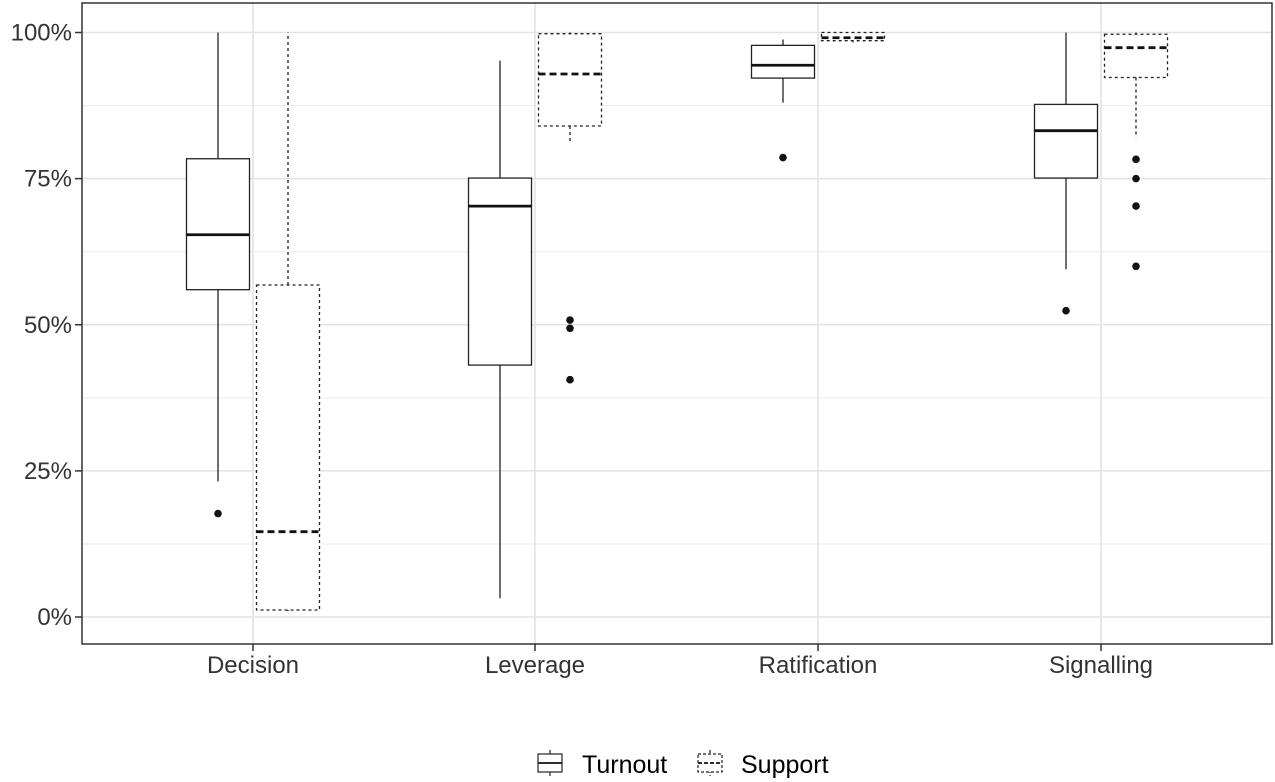 The height and width of the screenshot is (782, 1275). I want to click on box-support-ratification, so click(853, 37).